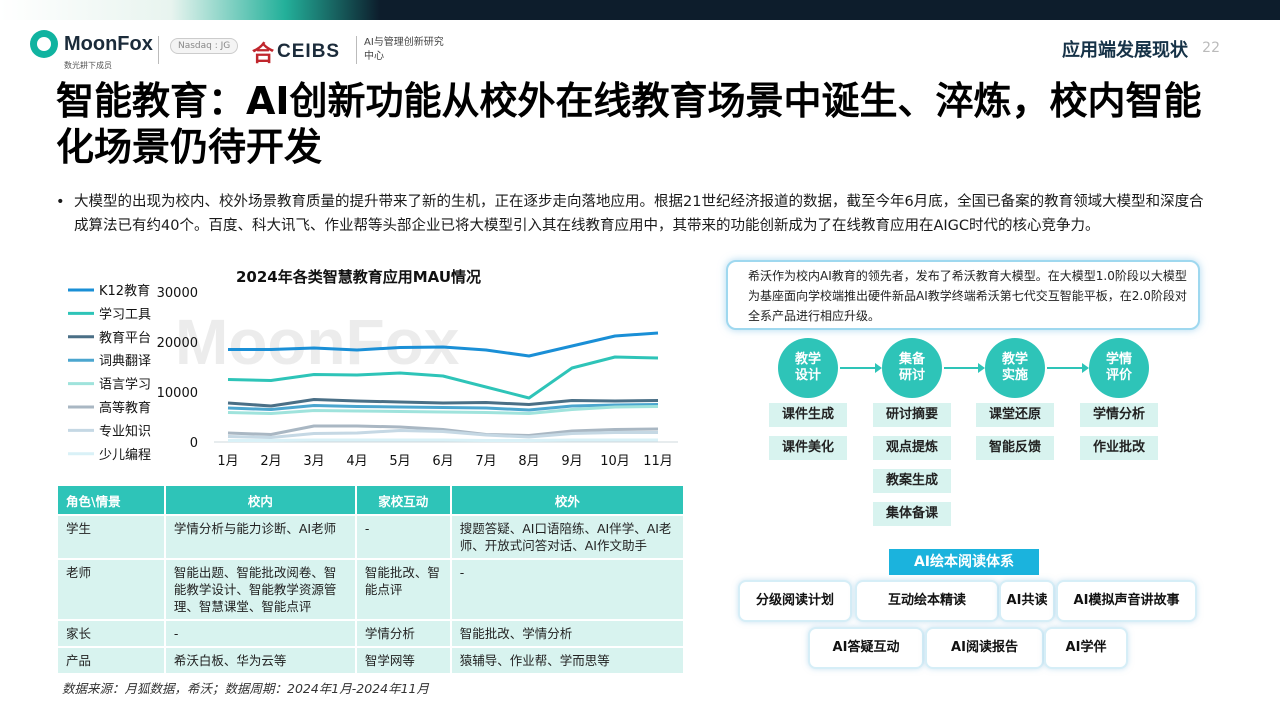 This screenshot has height=720, width=1280. I want to click on table-row: 家长 - 学情分析 智能批改、学情分析, so click(372, 634).